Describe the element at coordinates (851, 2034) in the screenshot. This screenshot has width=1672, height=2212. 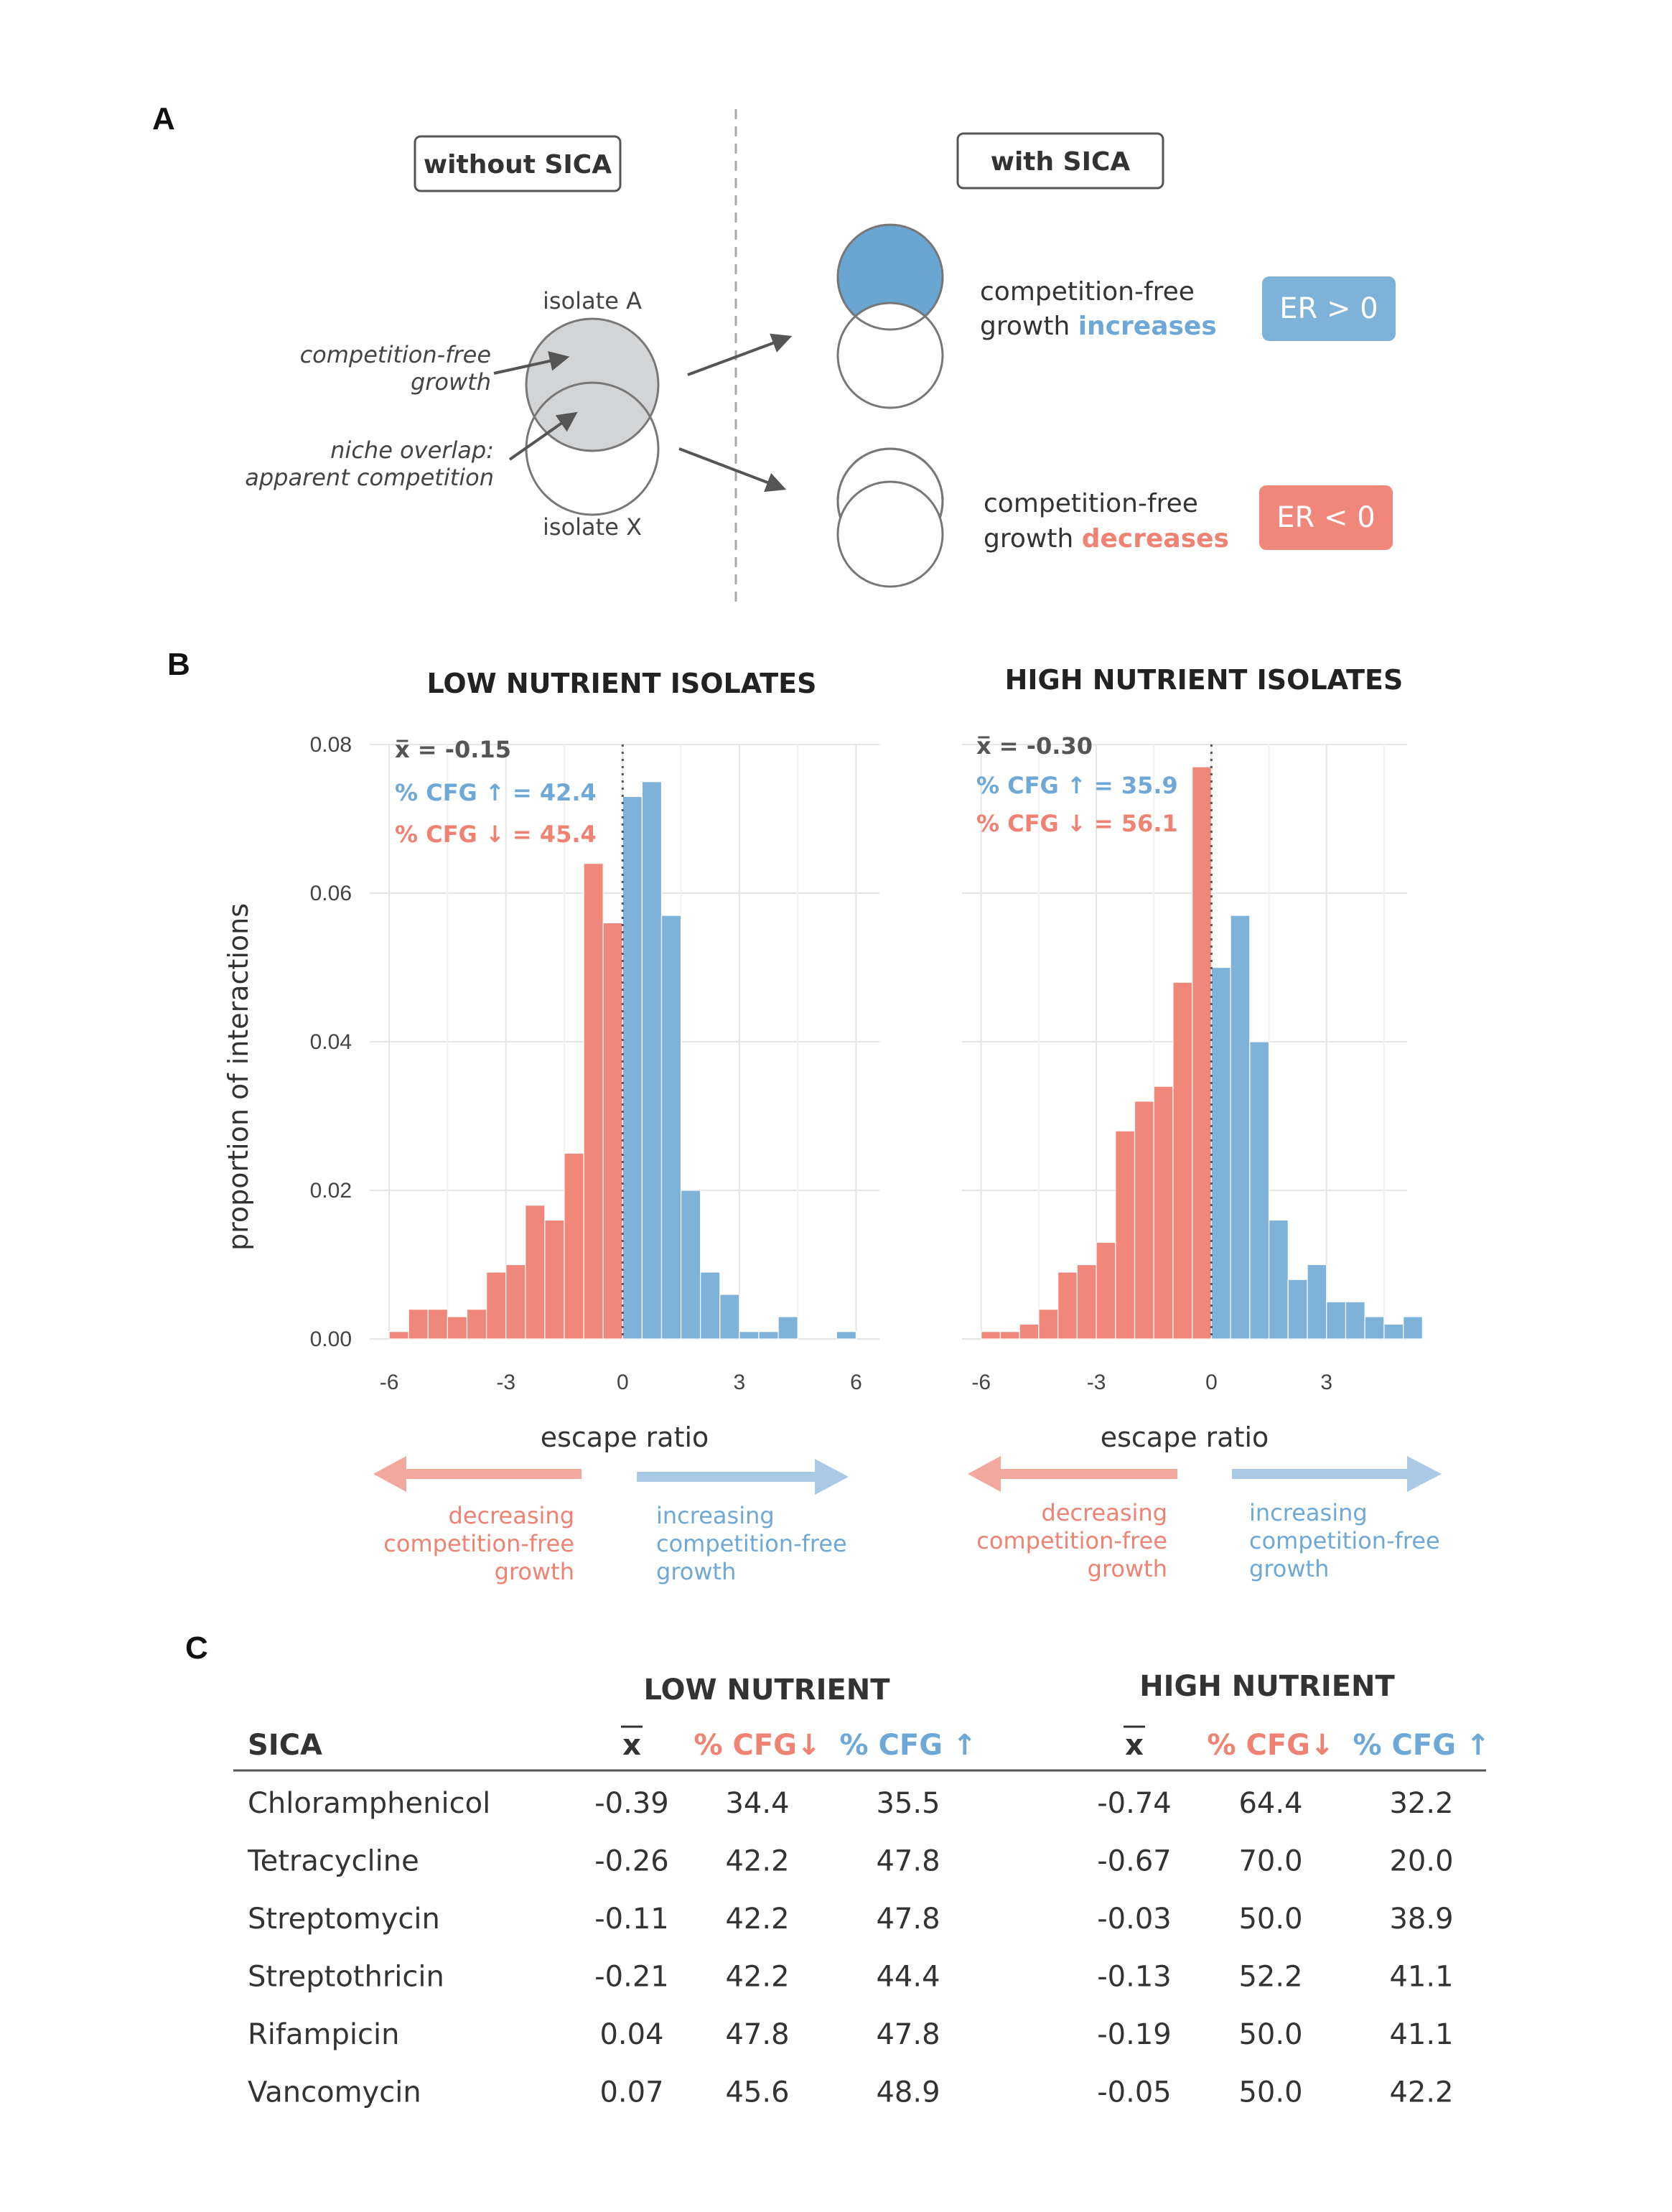
I see `table-row: Rifampicin 0.04 47.8 47.8 -0.19 50.0 41.1` at that location.